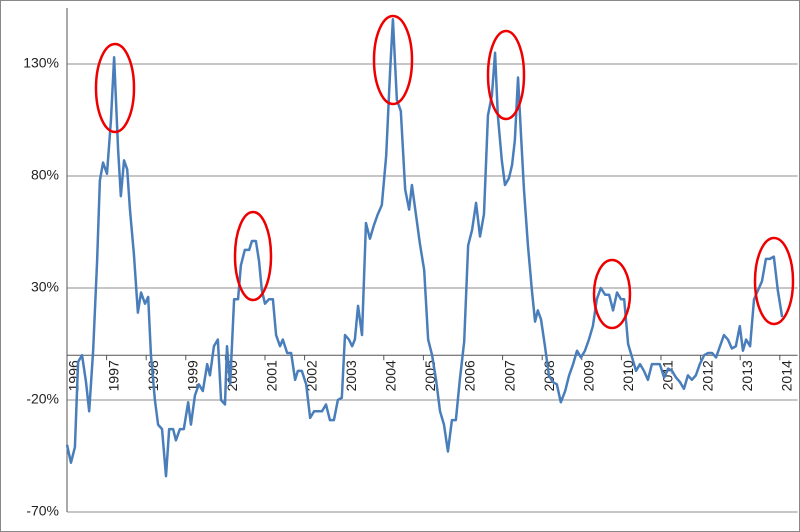 Image resolution: width=800 pixels, height=532 pixels. What do you see at coordinates (45, 287) in the screenshot?
I see `y-tick-label: 30%` at bounding box center [45, 287].